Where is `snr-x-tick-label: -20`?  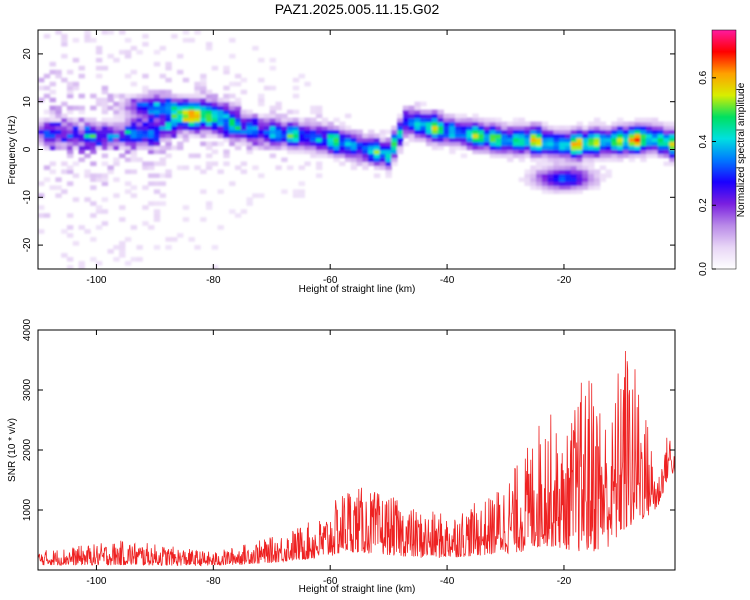 snr-x-tick-label: -20 is located at coordinates (564, 581).